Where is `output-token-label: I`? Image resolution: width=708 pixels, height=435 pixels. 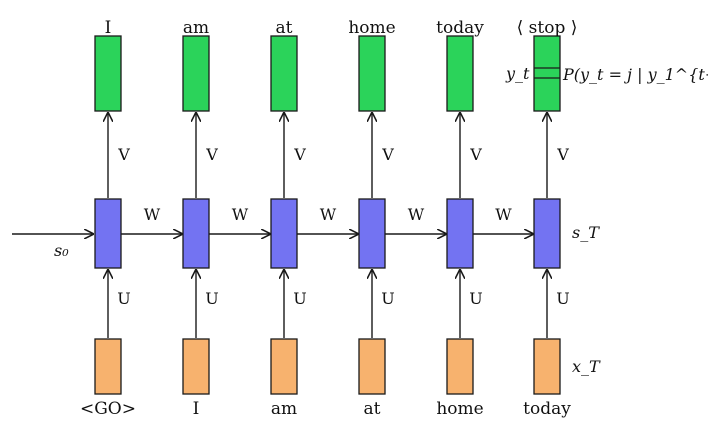
output-token-label: I is located at coordinates (108, 28).